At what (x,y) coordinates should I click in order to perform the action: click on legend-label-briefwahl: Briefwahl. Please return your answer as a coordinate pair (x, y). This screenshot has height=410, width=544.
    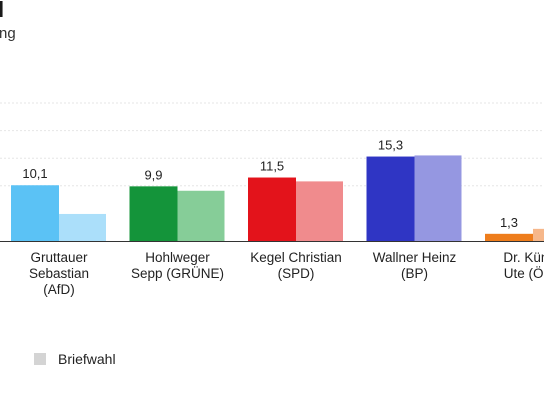
    Looking at the image, I should click on (87, 359).